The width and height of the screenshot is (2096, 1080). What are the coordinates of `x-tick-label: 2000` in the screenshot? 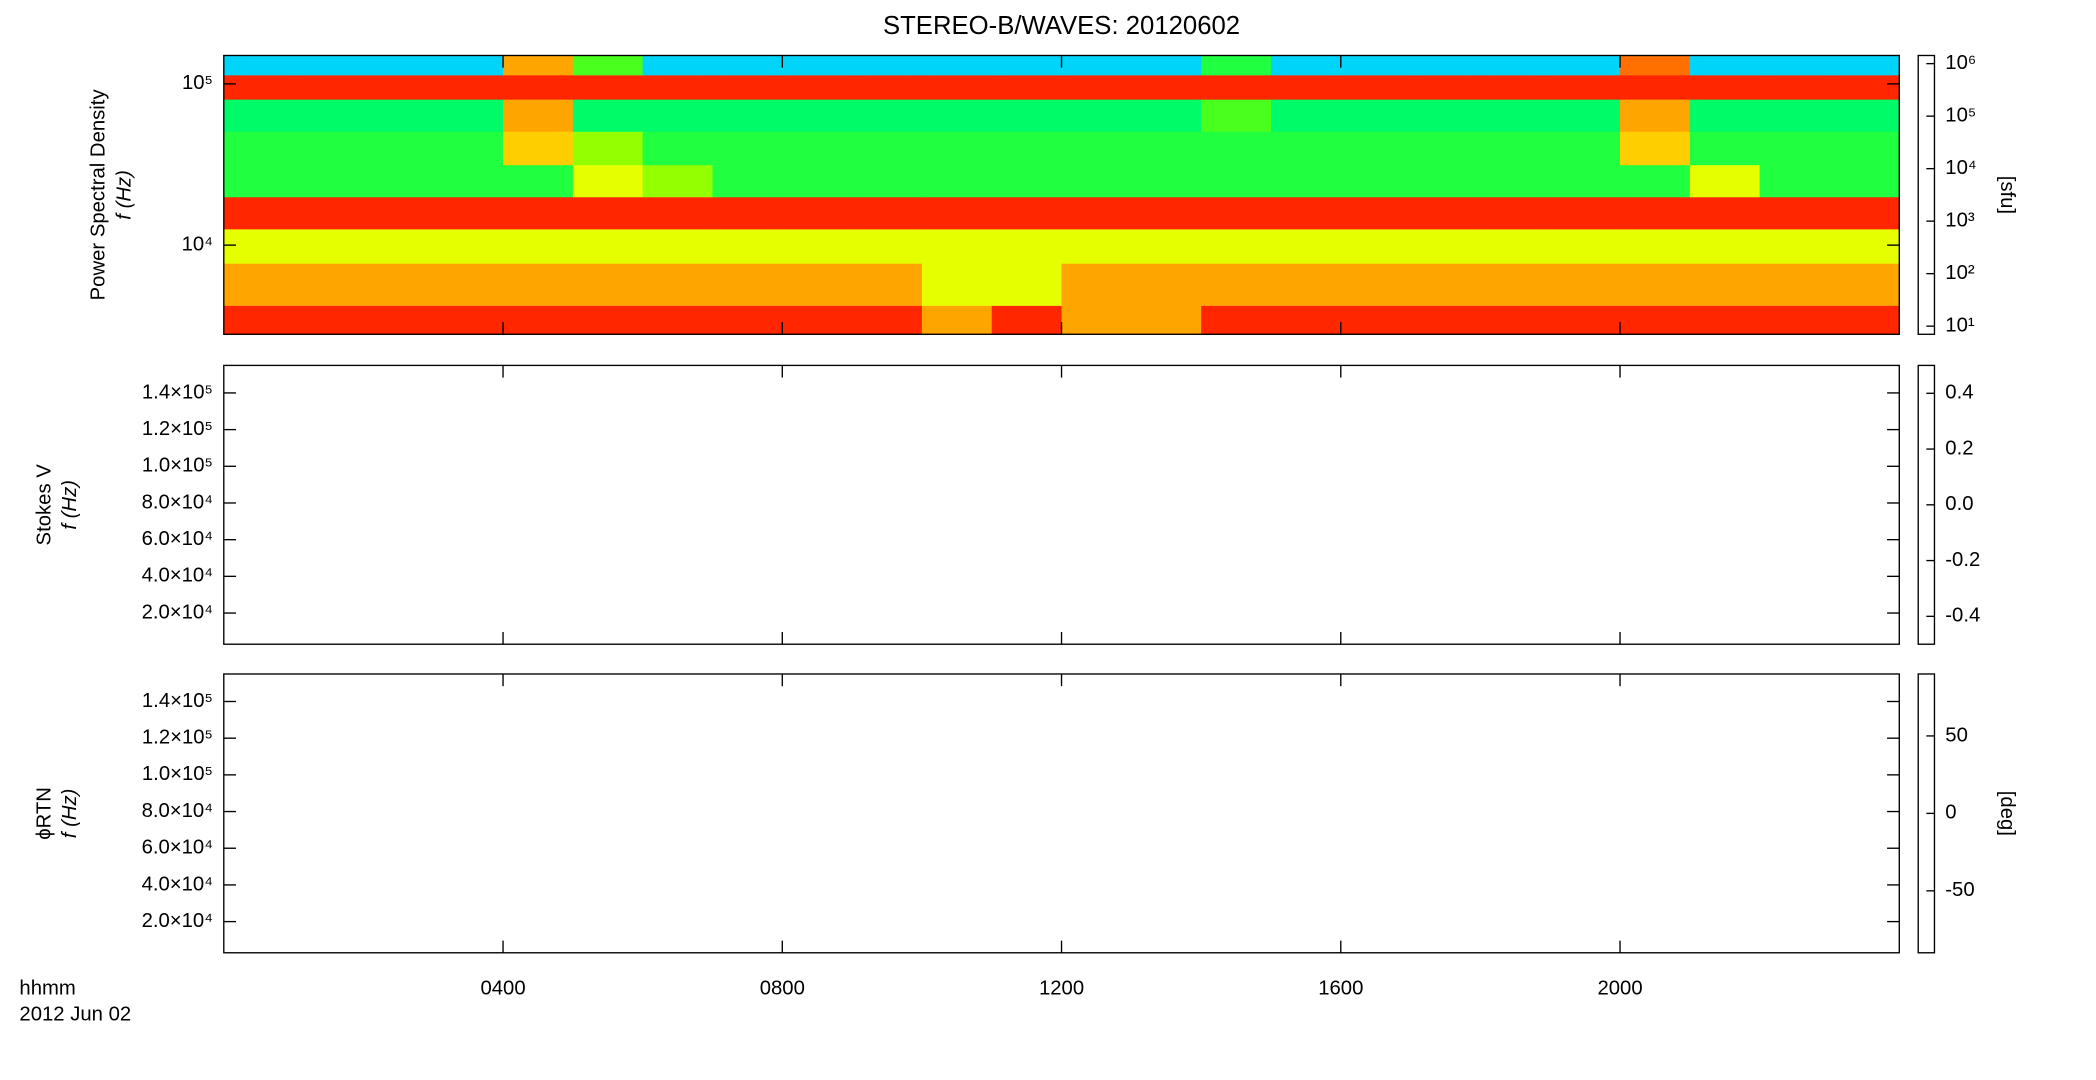 It's located at (1619, 989).